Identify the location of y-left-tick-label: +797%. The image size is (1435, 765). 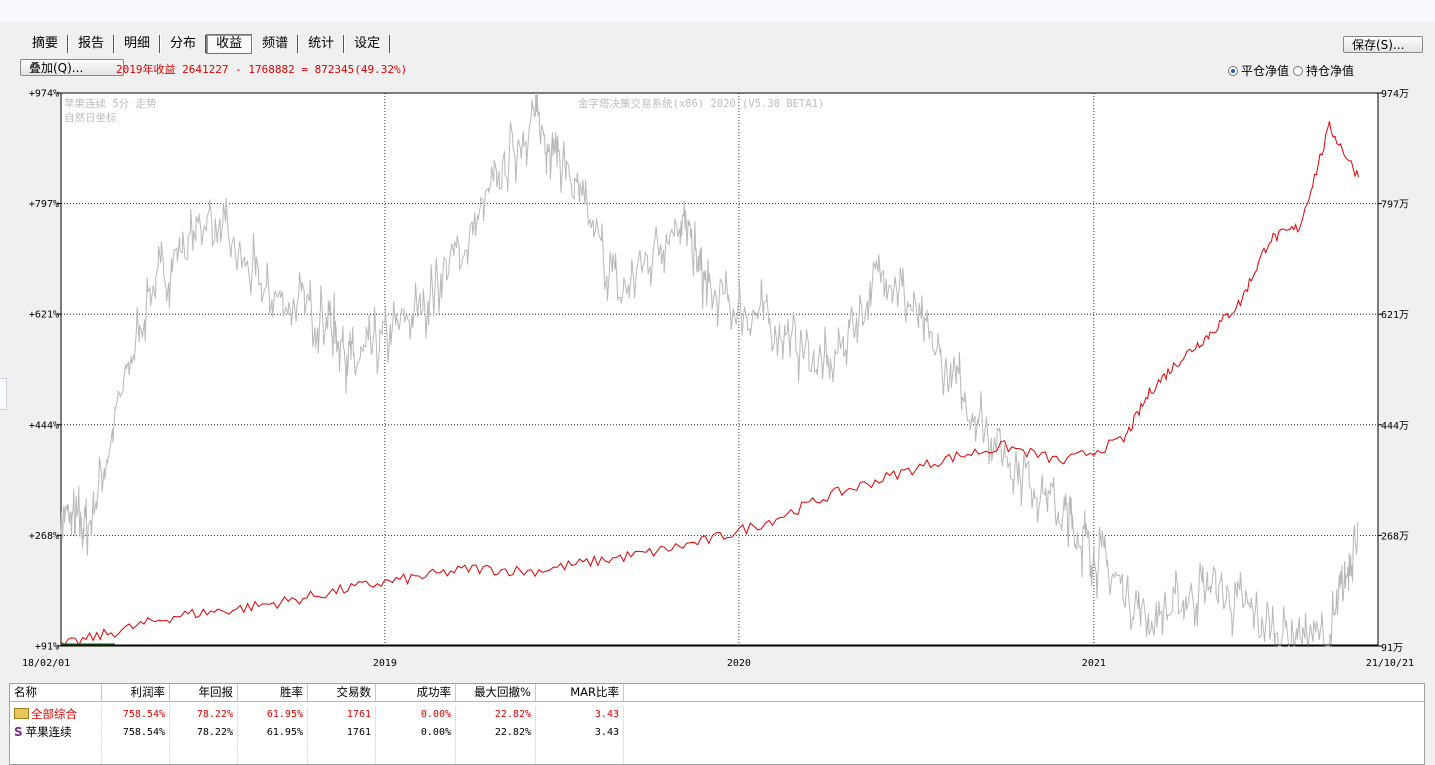
(44, 204).